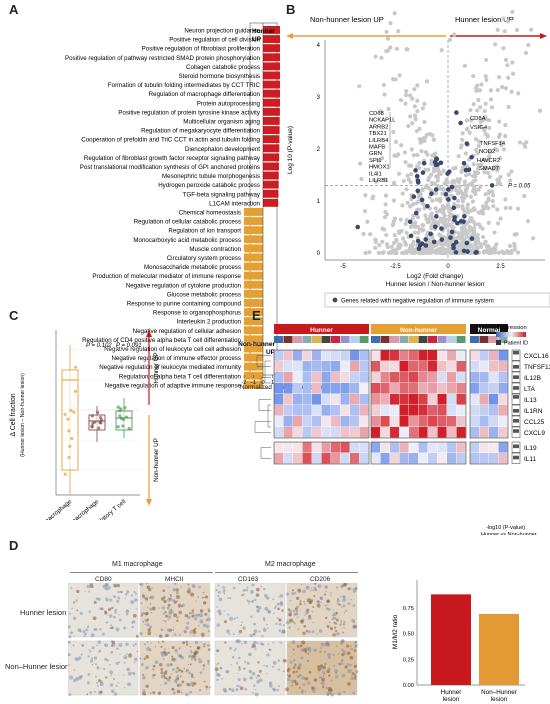  I want to click on patient-id-cell, so click(394, 339).